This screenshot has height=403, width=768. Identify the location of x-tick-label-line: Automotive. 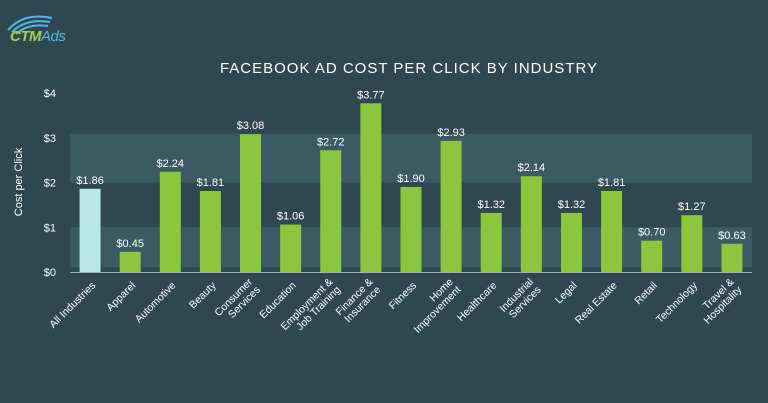
(156, 303).